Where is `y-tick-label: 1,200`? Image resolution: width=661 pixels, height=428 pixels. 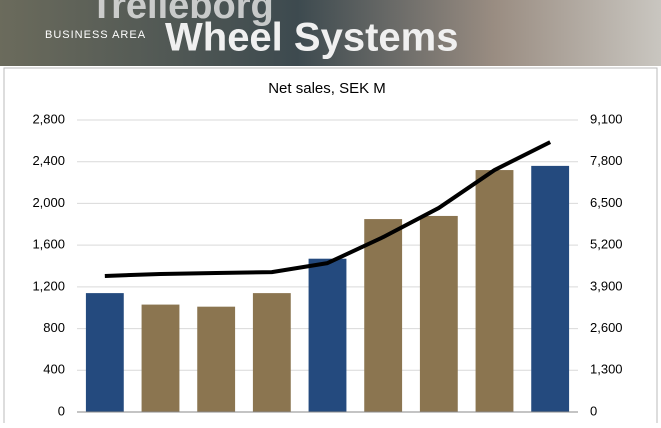
y-tick-label: 1,200 is located at coordinates (48, 285).